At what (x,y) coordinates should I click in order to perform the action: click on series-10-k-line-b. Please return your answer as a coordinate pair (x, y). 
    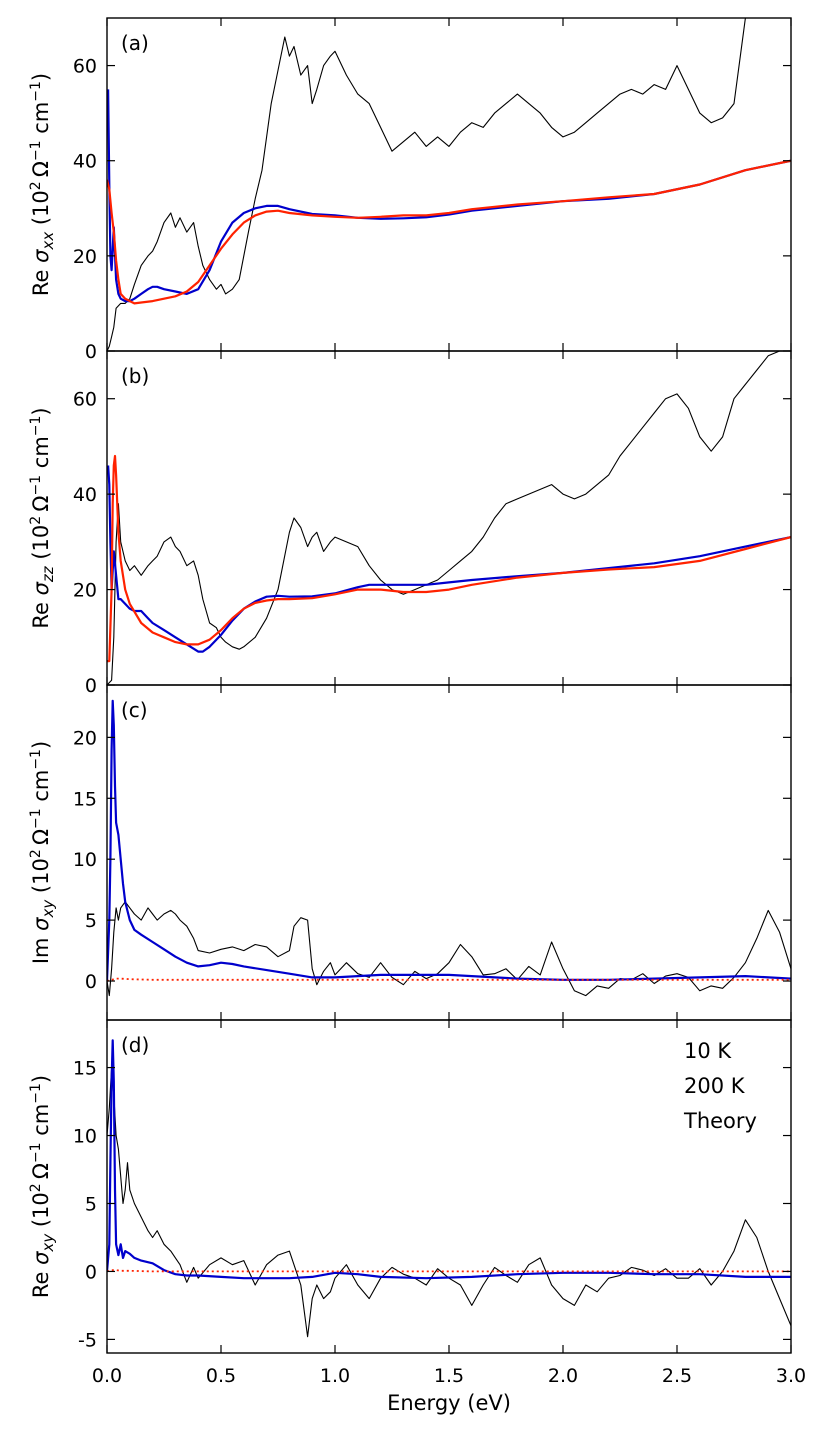
    Looking at the image, I should click on (449, 559).